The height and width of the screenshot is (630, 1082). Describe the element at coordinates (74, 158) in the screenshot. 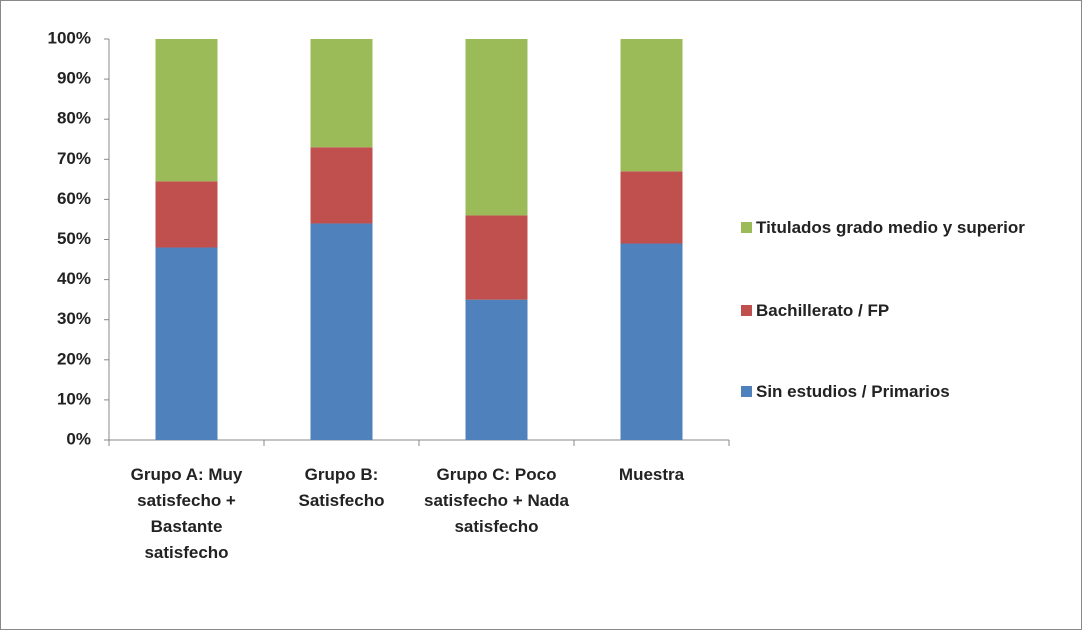

I see `y-tick-label: 70%` at that location.